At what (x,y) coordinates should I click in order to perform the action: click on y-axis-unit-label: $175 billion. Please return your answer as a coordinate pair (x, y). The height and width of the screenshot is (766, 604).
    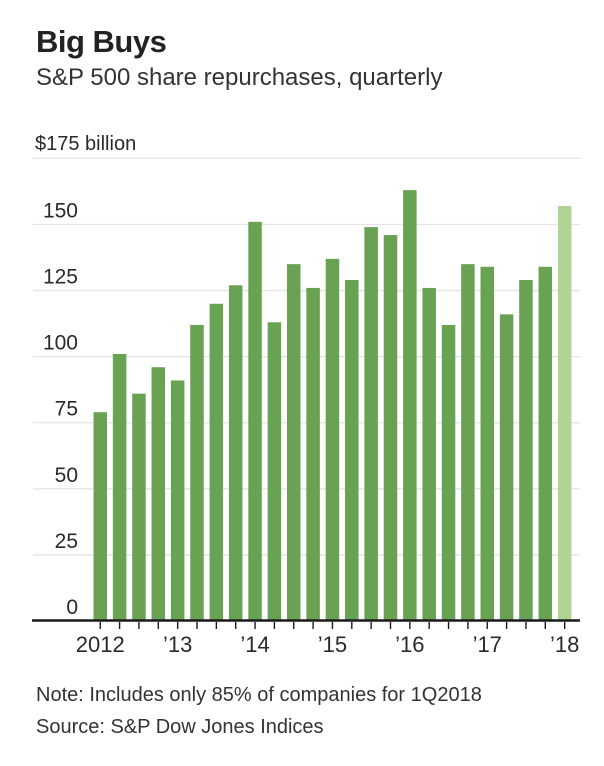
    Looking at the image, I should click on (86, 144).